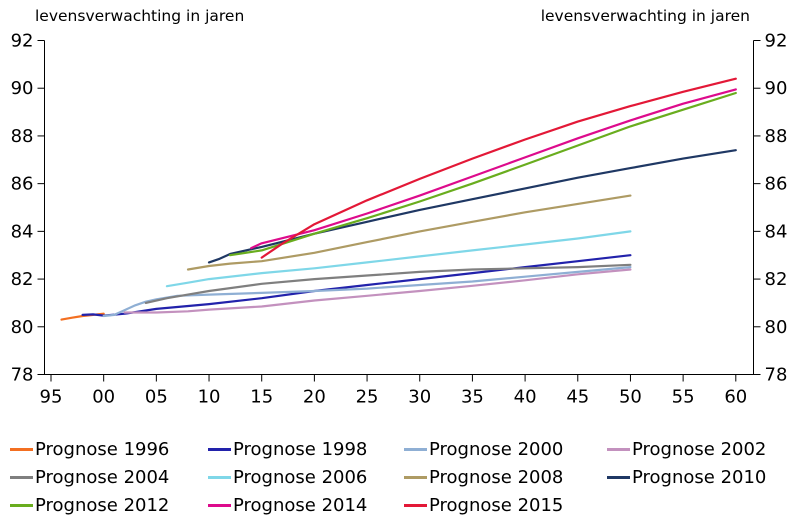  What do you see at coordinates (496, 477) in the screenshot?
I see `legend-label: Prognose 2008` at bounding box center [496, 477].